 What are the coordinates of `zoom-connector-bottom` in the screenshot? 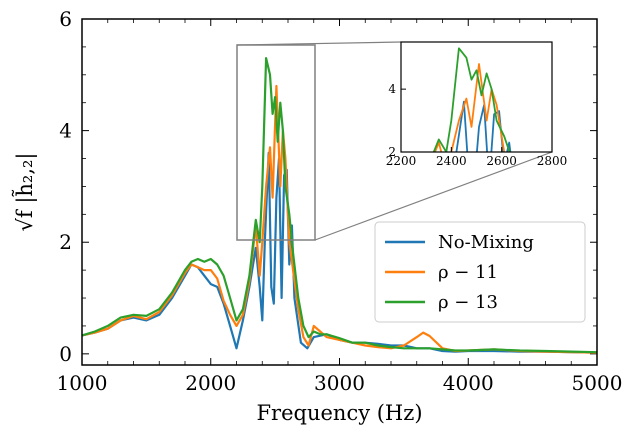 It's located at (433, 196).